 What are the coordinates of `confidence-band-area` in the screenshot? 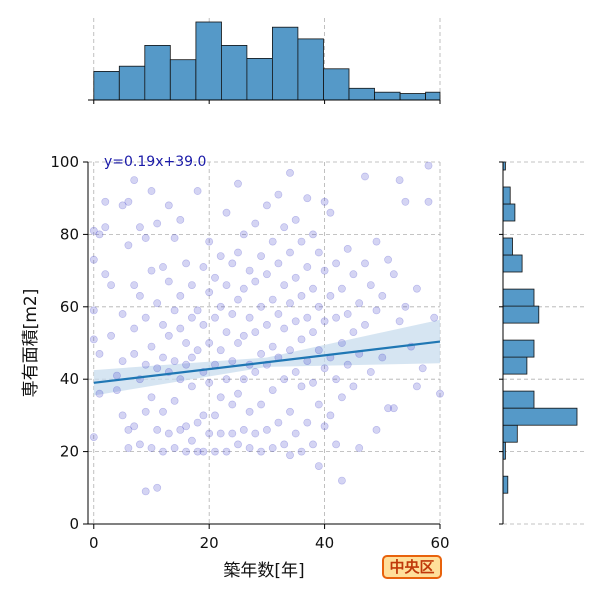 It's located at (267, 357).